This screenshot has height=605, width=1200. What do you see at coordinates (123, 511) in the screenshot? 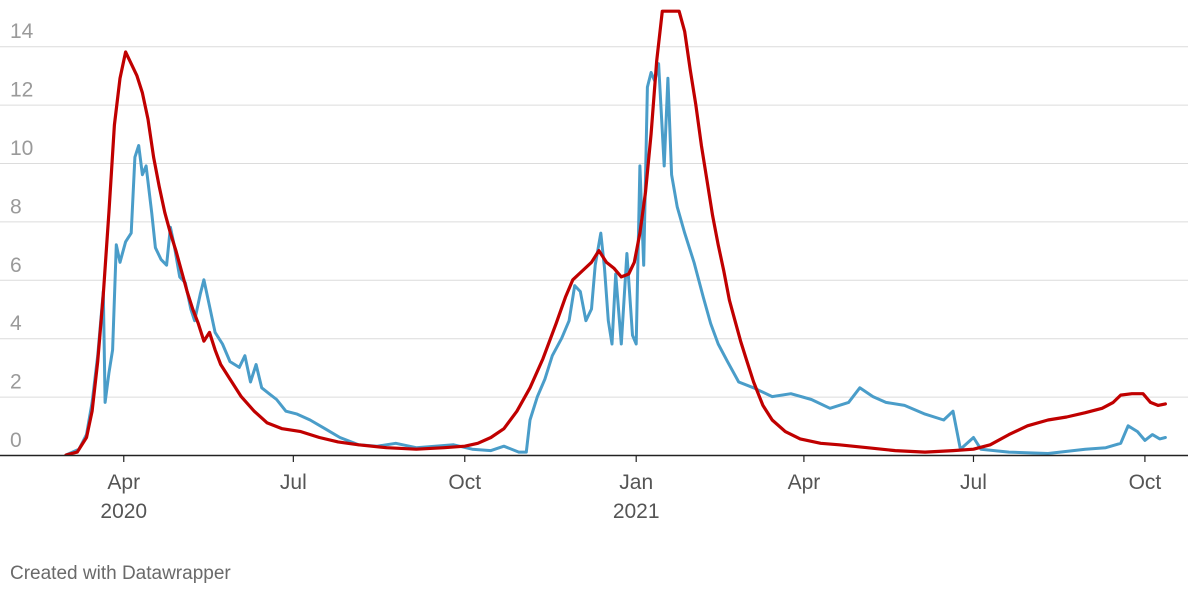
I see `x-tick-year-label: 2020` at bounding box center [123, 511].